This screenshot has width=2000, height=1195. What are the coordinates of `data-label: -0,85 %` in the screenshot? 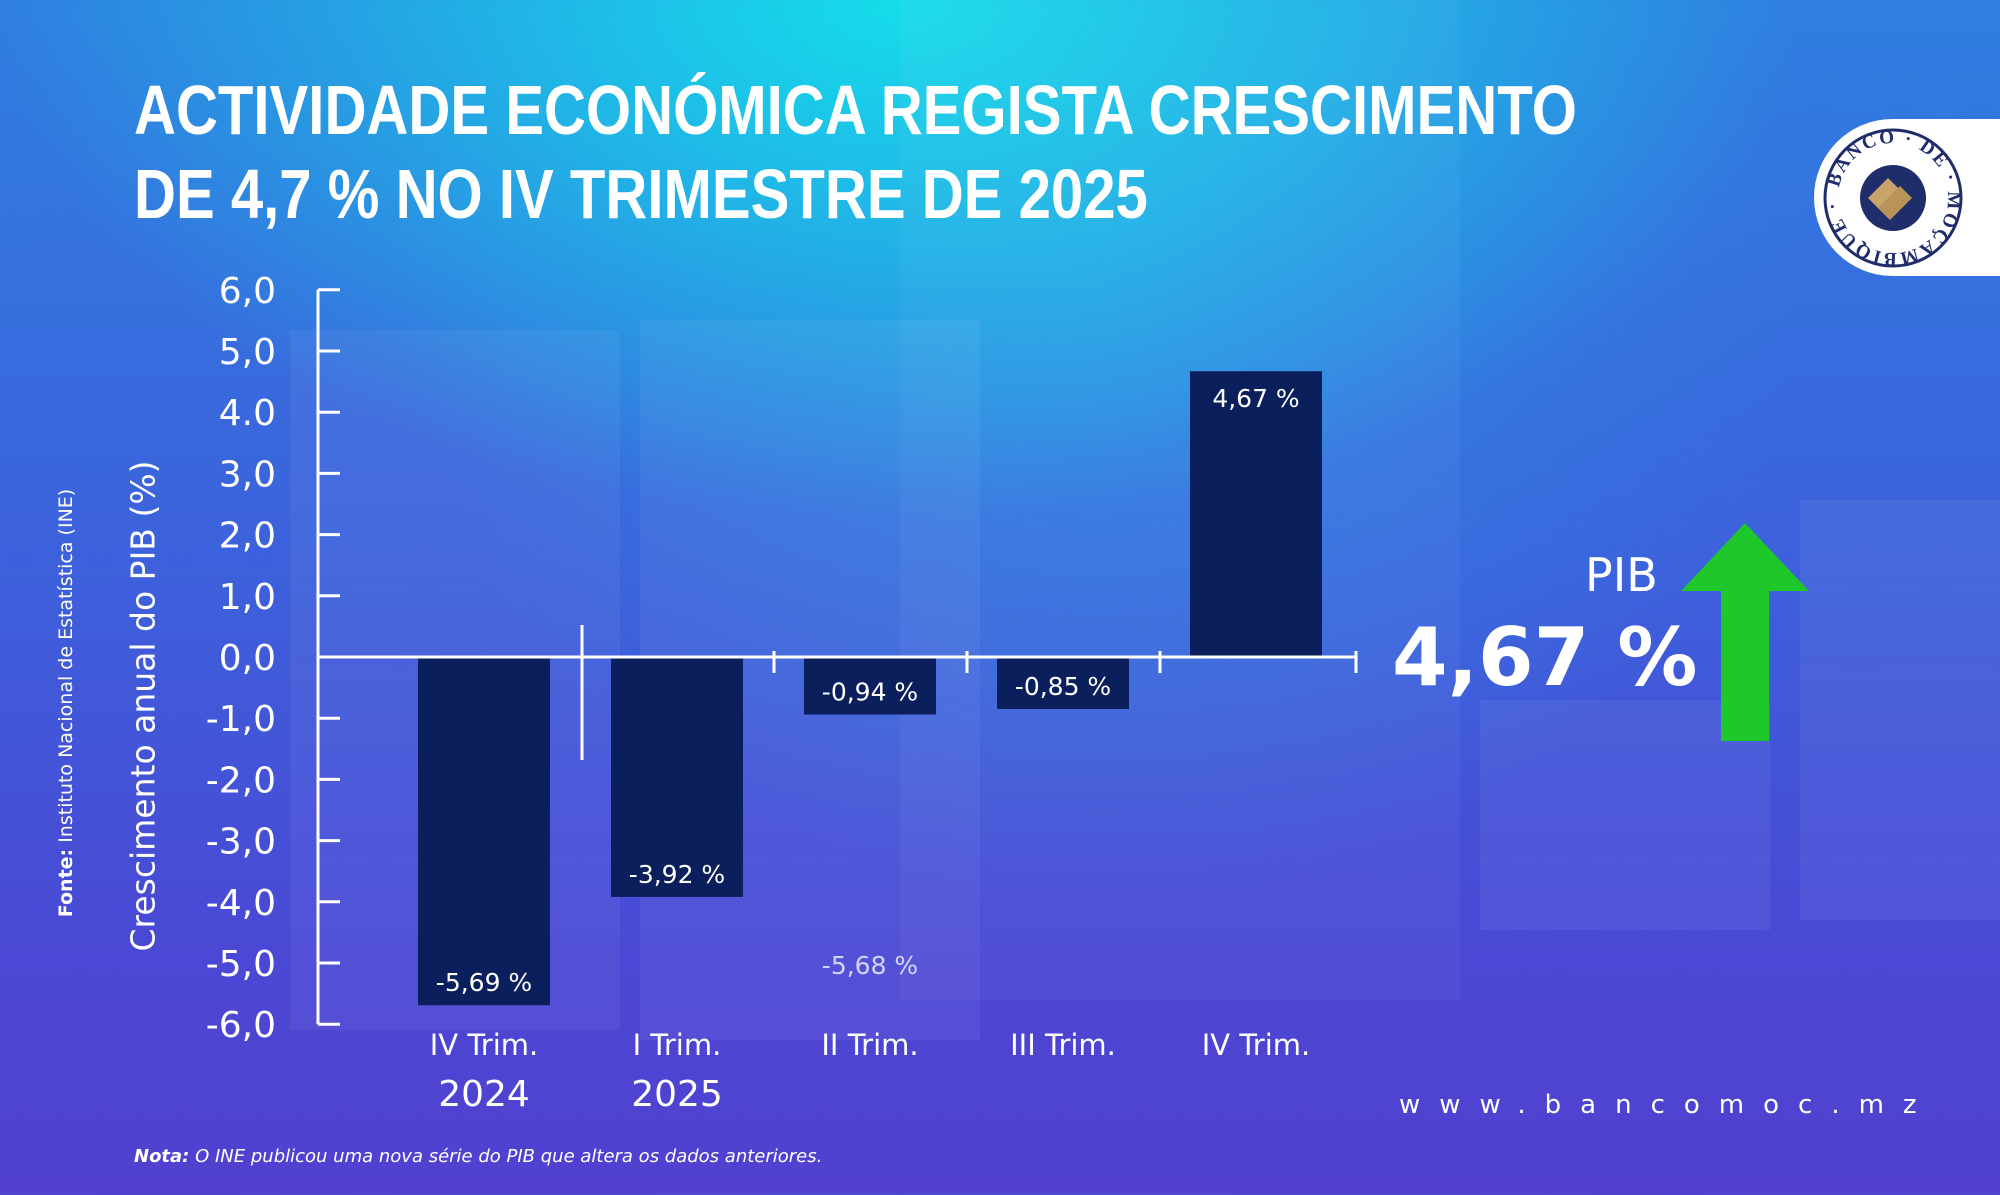 It's located at (1063, 686).